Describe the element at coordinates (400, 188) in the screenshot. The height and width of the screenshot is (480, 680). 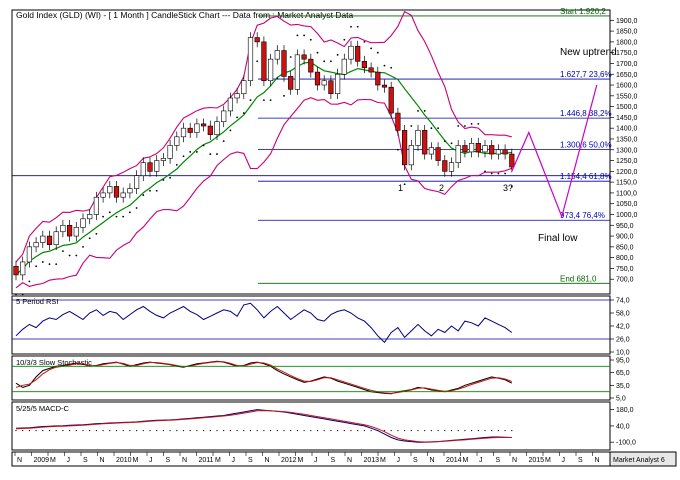
I see `wave-label-1: 1` at that location.